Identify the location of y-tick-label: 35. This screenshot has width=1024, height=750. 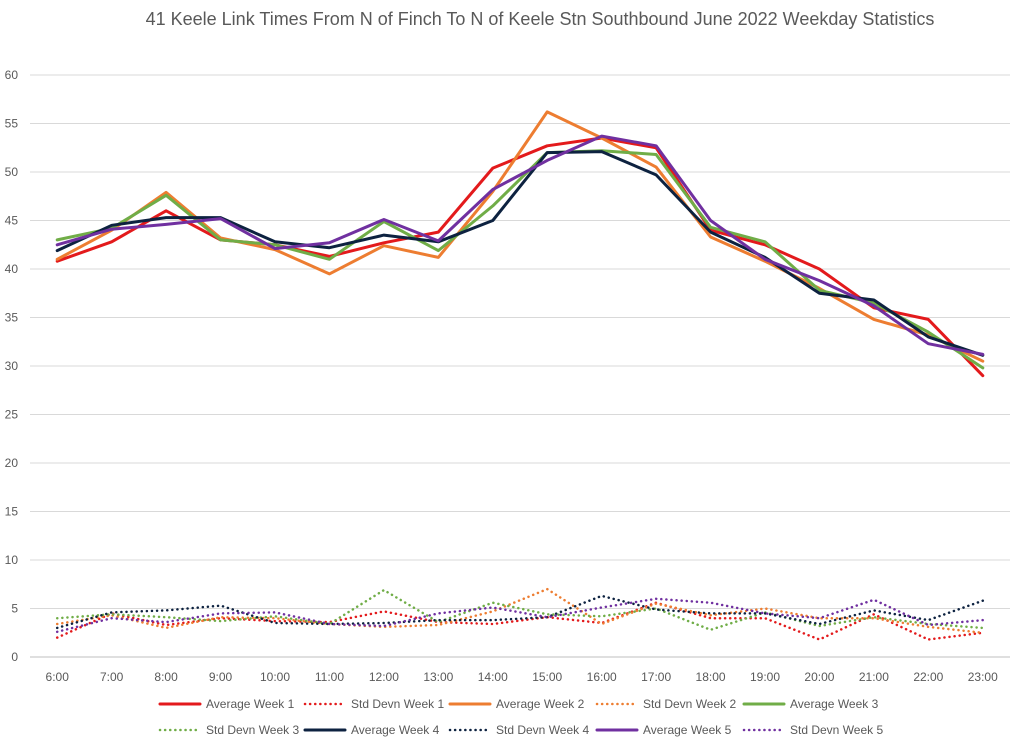
(12, 318).